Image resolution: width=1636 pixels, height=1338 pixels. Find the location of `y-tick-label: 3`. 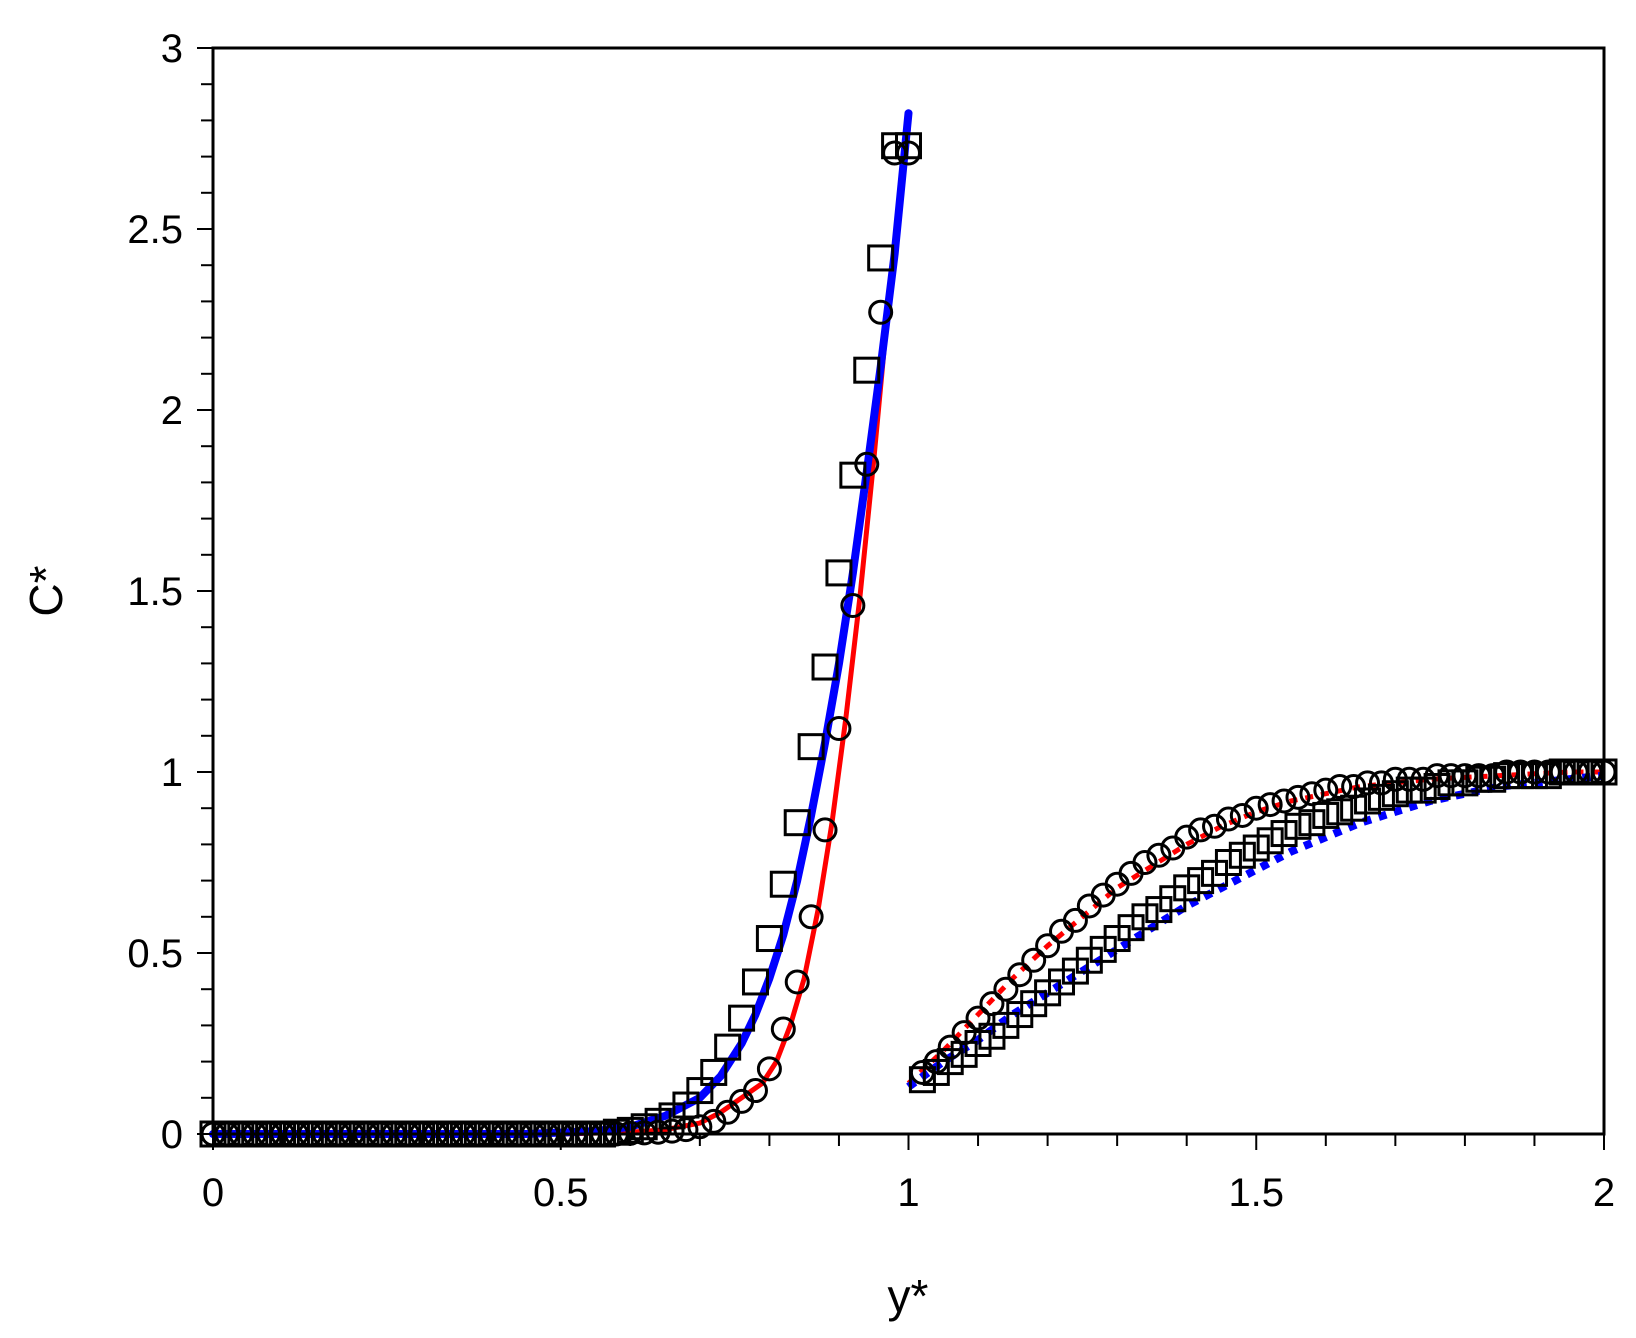

y-tick-label: 3 is located at coordinates (172, 49).